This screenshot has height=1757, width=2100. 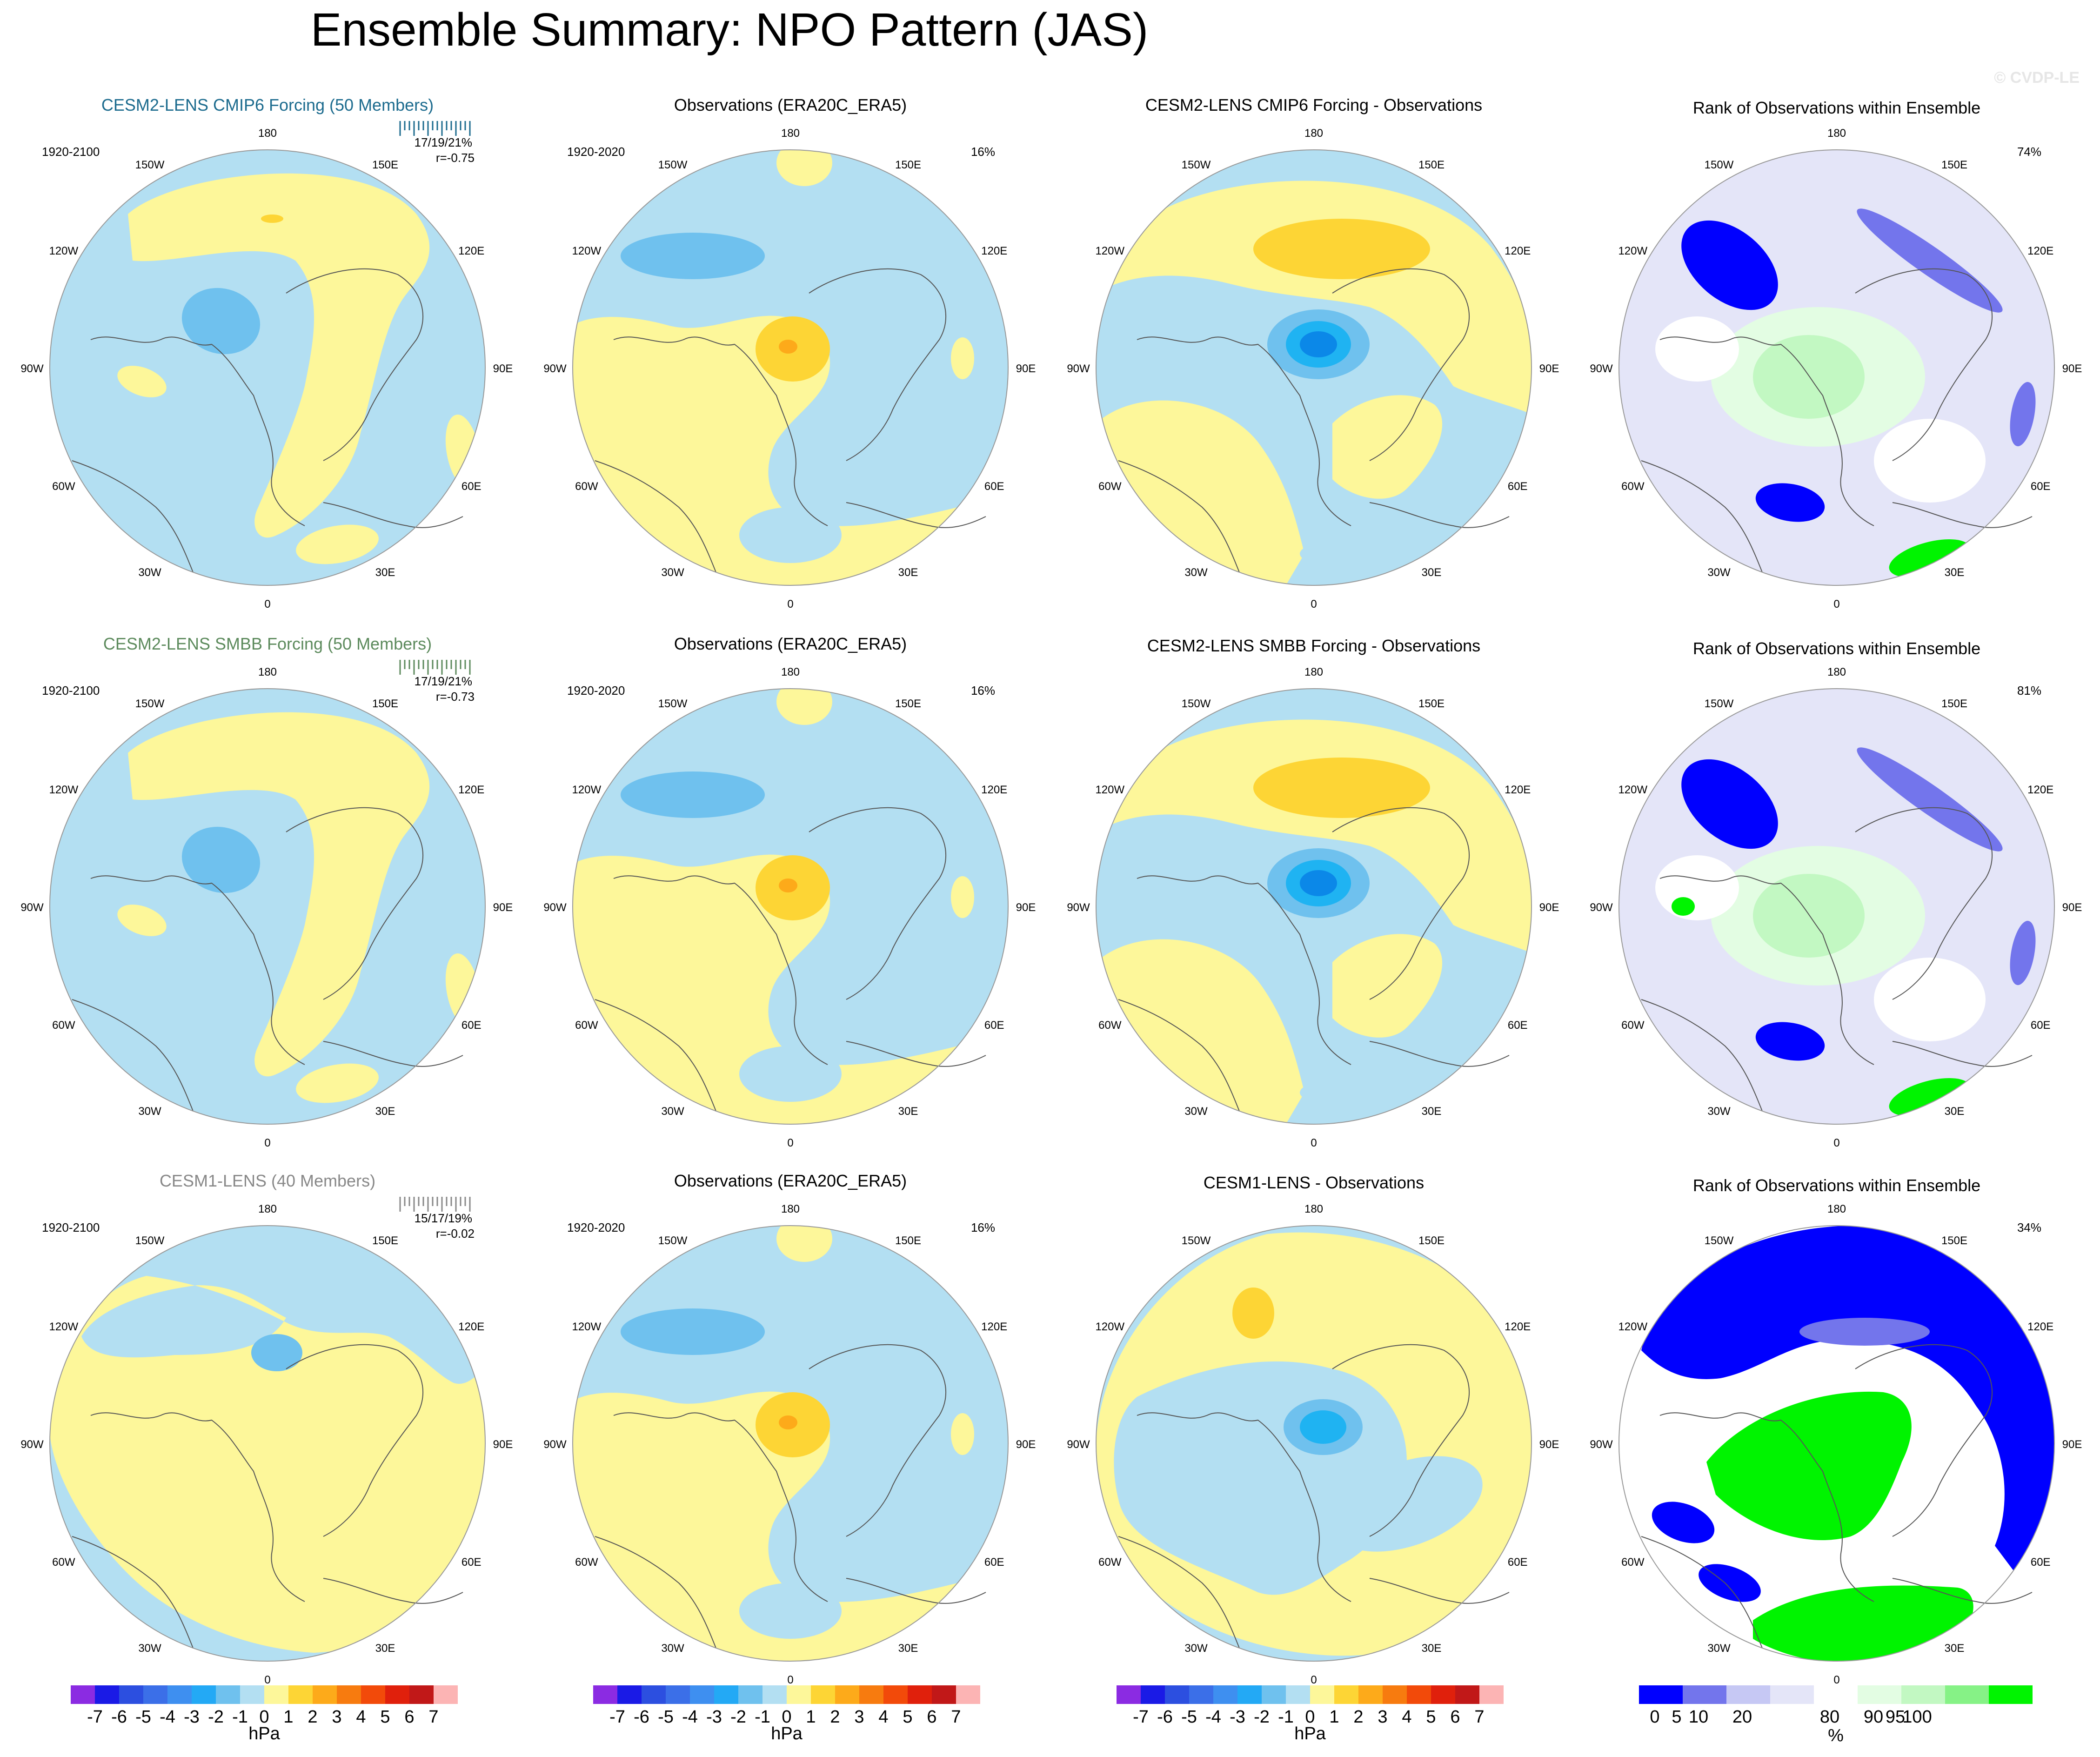 What do you see at coordinates (1213, 1717) in the screenshot?
I see `colorbar-tick-label: -4` at bounding box center [1213, 1717].